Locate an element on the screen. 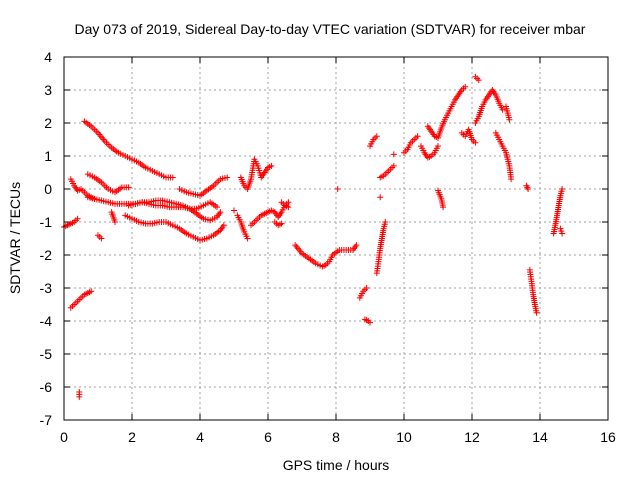 This screenshot has width=640, height=480. x-tick-labels: 0 2 4 6 8 10 12 14 16 is located at coordinates (338, 437).